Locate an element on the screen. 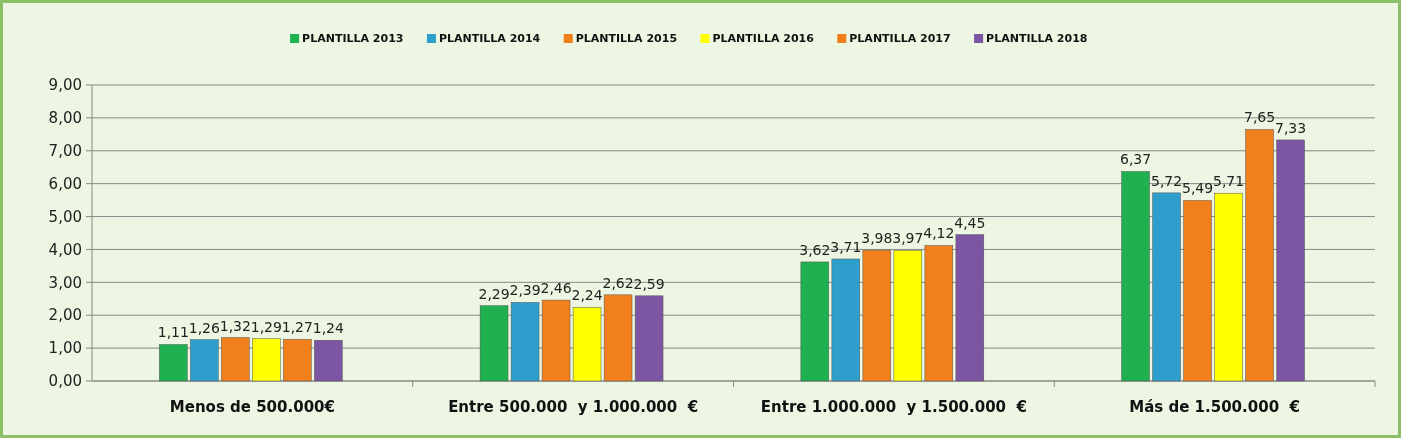 The width and height of the screenshot is (1401, 438). x-tick-label: Entre 1.000.000 y 1.500.000 € is located at coordinates (893, 407).